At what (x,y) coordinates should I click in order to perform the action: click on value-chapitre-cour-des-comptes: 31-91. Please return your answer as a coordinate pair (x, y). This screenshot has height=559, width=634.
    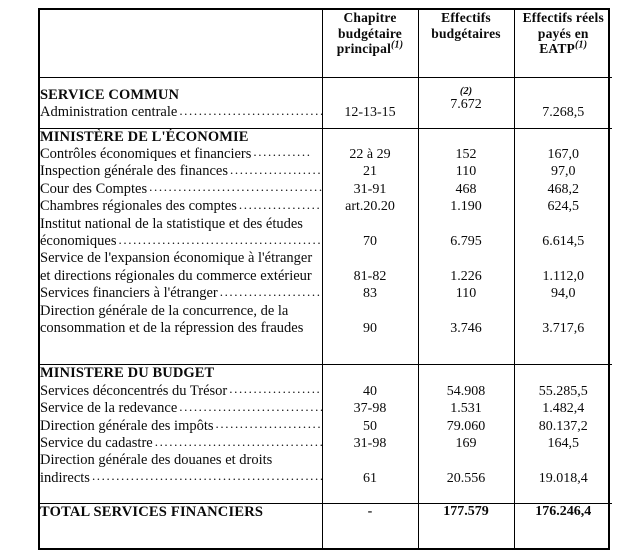
    Looking at the image, I should click on (370, 189).